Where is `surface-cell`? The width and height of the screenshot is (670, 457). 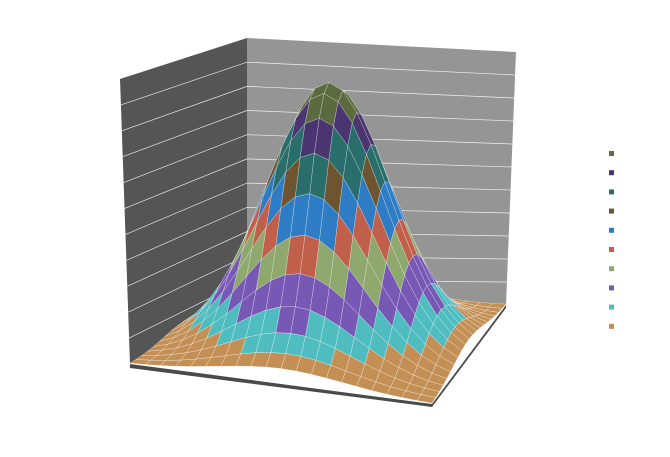 surface-cell is located at coordinates (140, 362).